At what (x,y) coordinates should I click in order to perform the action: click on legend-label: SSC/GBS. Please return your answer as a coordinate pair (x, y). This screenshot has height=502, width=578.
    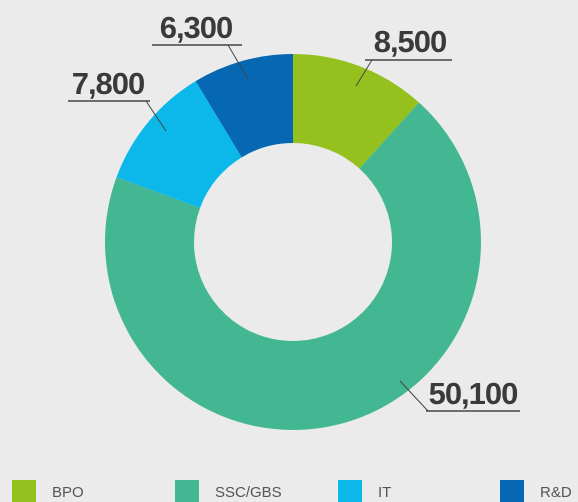
    Looking at the image, I should click on (248, 492).